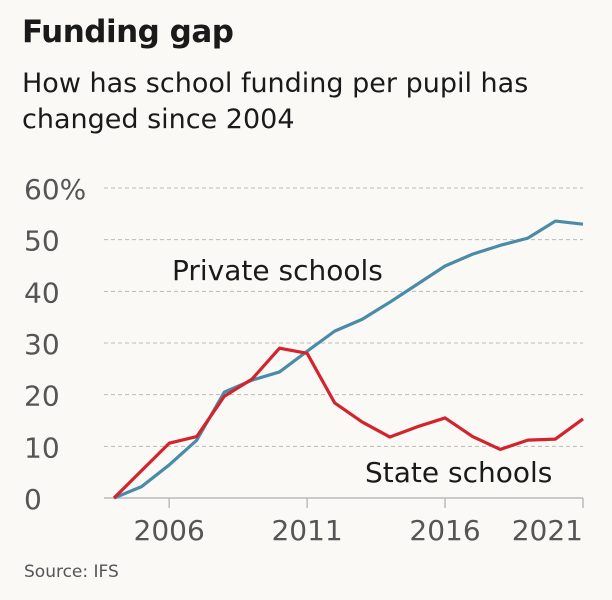 The height and width of the screenshot is (600, 612). Describe the element at coordinates (277, 270) in the screenshot. I see `series-label-private: Private schools` at that location.